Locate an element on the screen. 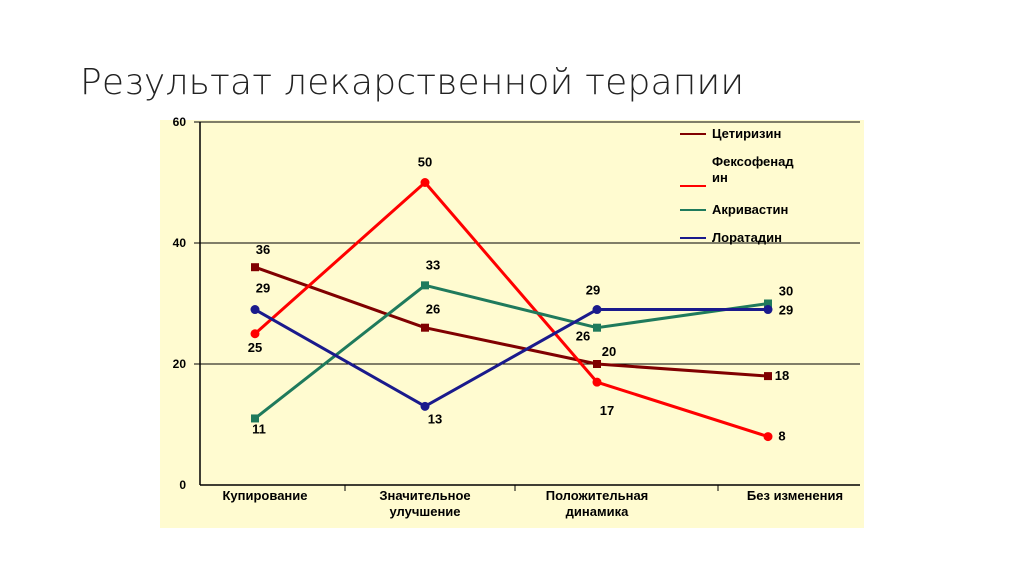  legend-label: Цетиризин is located at coordinates (746, 133).